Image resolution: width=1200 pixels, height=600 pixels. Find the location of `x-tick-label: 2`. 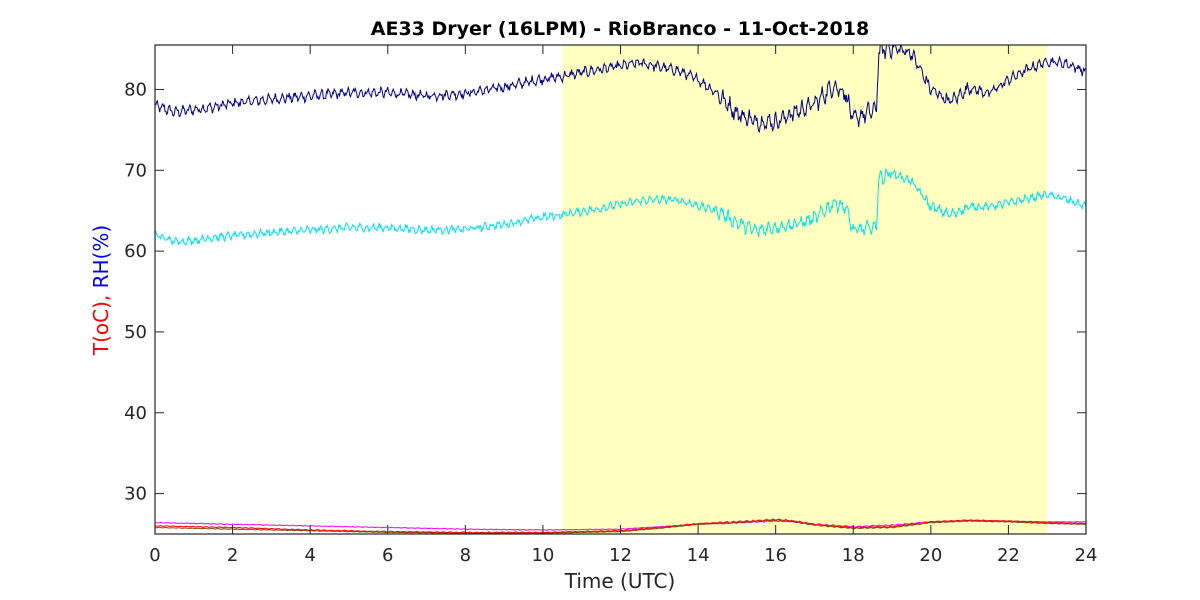

x-tick-label: 2 is located at coordinates (232, 555).